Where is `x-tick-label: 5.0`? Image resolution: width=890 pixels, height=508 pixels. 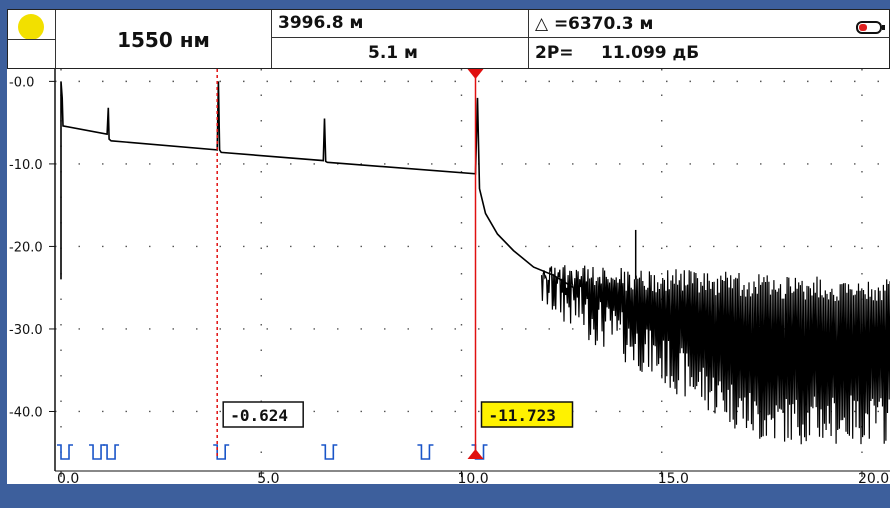
x-tick-label: 5.0 is located at coordinates (268, 477).